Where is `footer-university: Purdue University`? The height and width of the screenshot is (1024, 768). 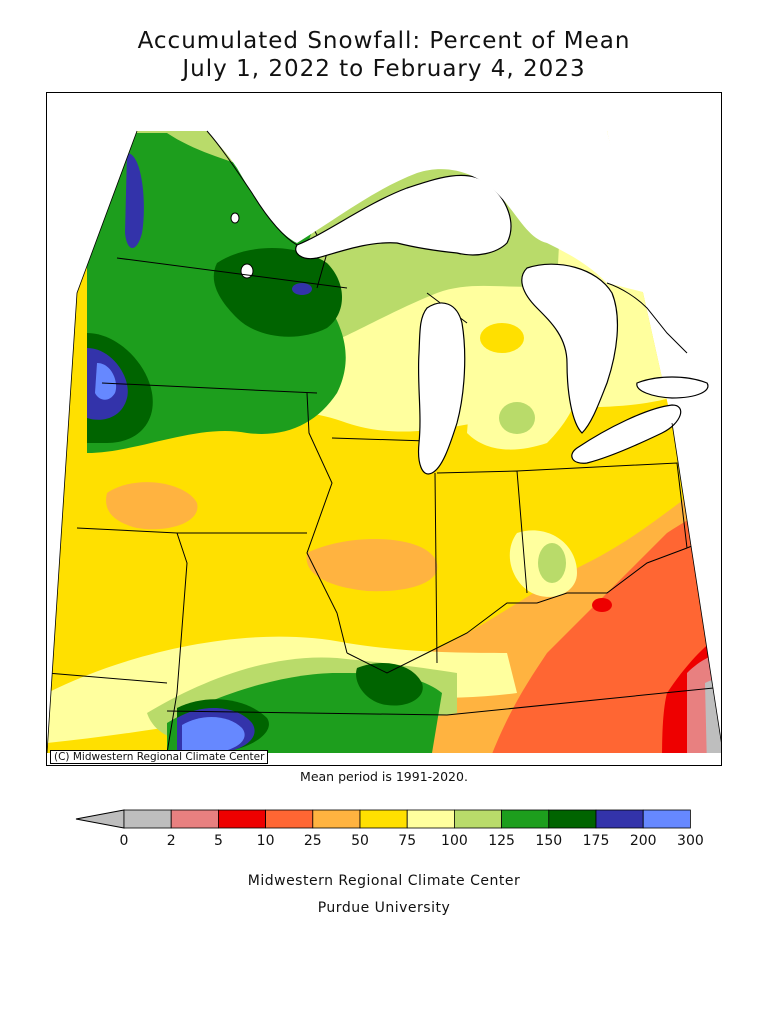 footer-university: Purdue University is located at coordinates (384, 908).